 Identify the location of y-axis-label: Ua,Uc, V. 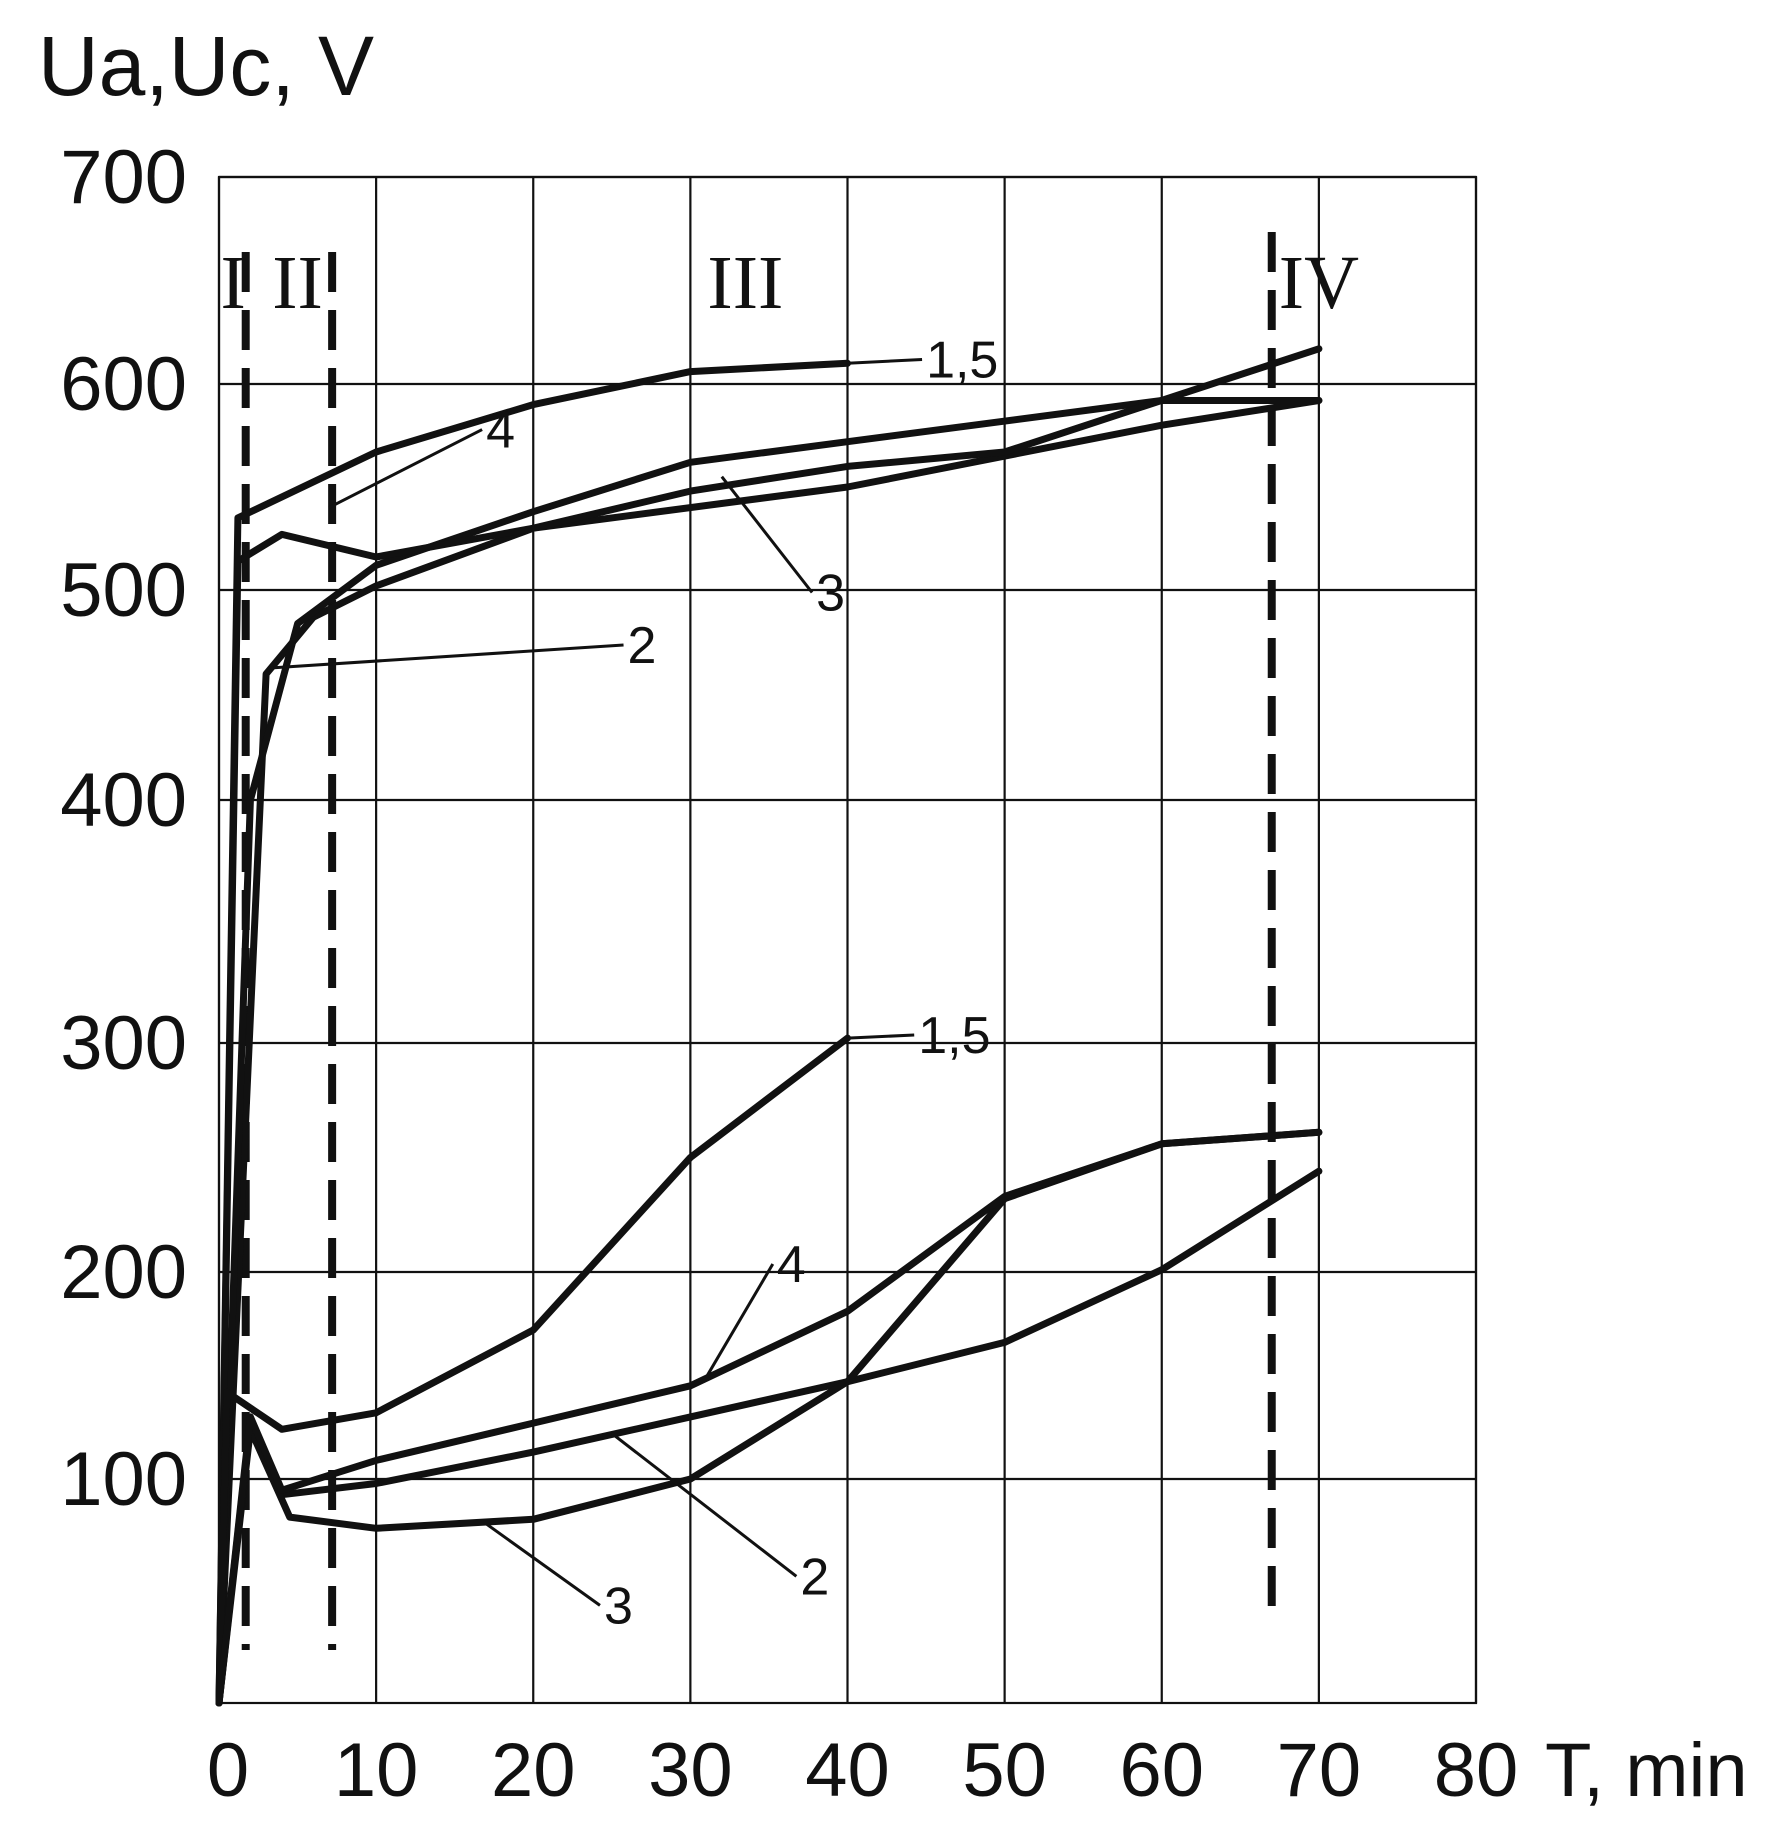
(206, 66).